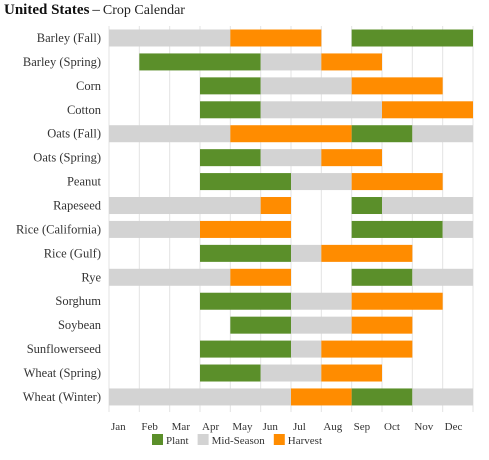  Describe the element at coordinates (72, 253) in the screenshot. I see `crop-label: Rice (Gulf)` at that location.